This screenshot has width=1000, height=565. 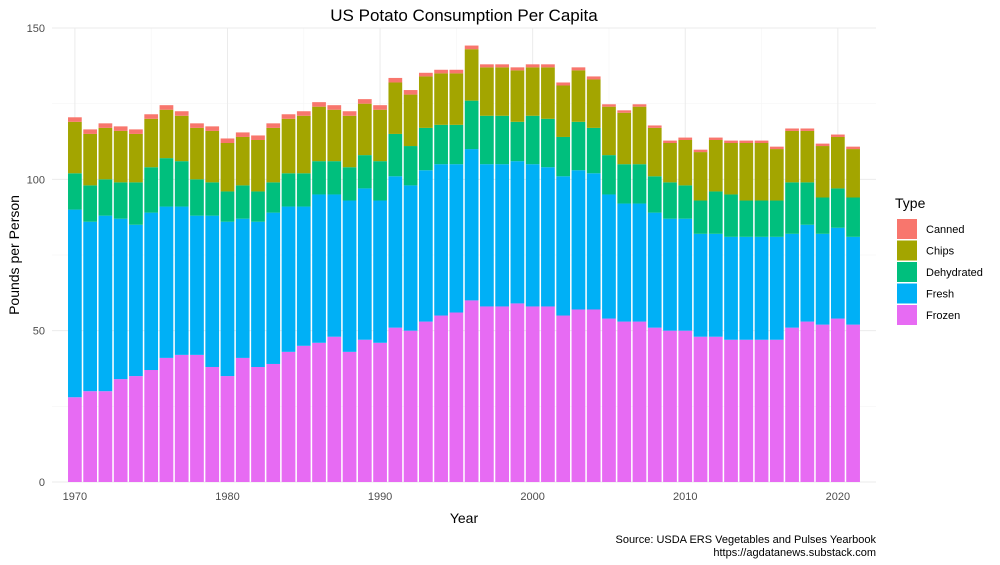 What do you see at coordinates (319, 178) in the screenshot?
I see `bar-dehydrated-1986` at bounding box center [319, 178].